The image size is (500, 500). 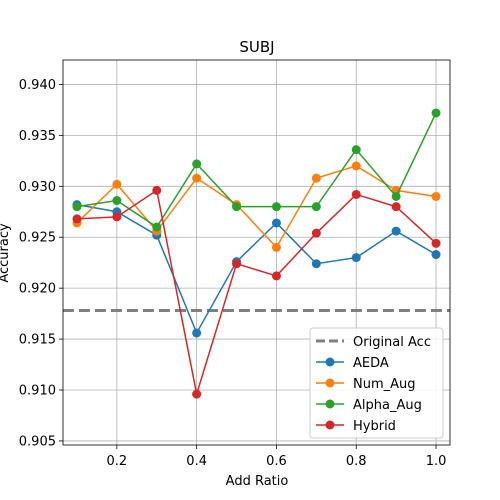 I want to click on x-tick-label: 1.0, so click(x=436, y=461).